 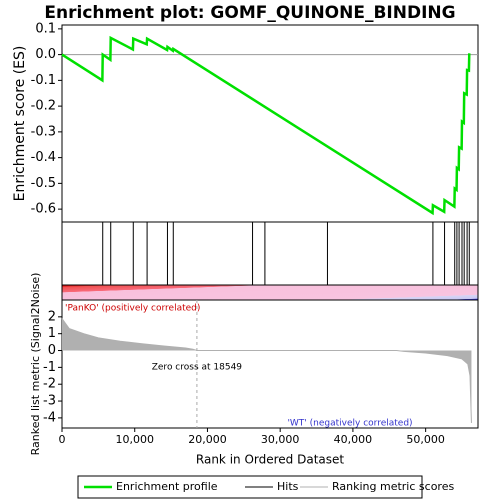 I want to click on rank-color-bar, so click(x=270, y=292).